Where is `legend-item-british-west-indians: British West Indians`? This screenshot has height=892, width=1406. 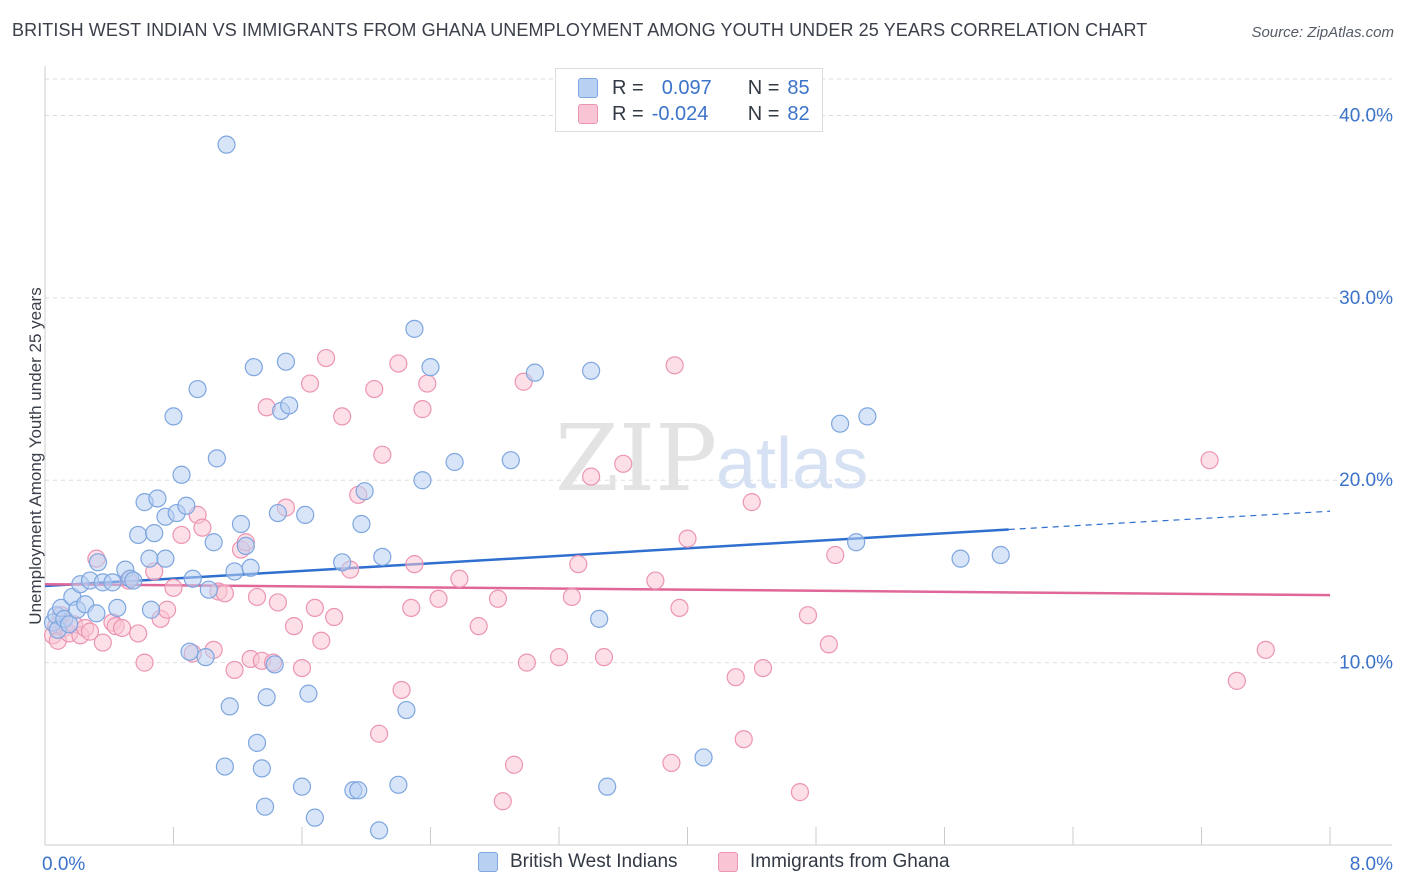
legend-item-british-west-indians: British West Indians is located at coordinates (578, 862).